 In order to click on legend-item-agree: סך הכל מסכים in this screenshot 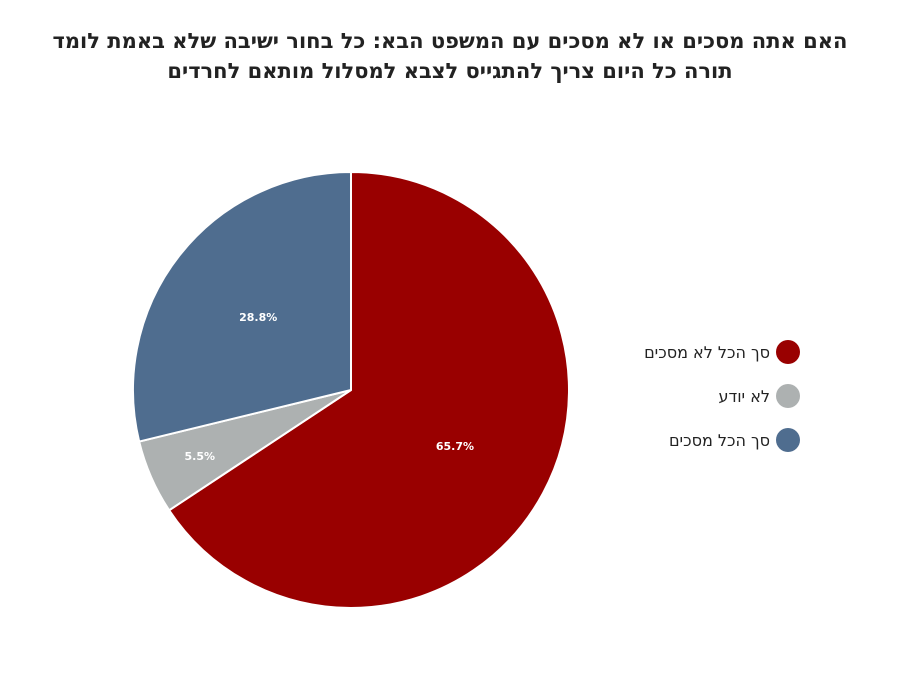, I will do `click(680, 440)`.